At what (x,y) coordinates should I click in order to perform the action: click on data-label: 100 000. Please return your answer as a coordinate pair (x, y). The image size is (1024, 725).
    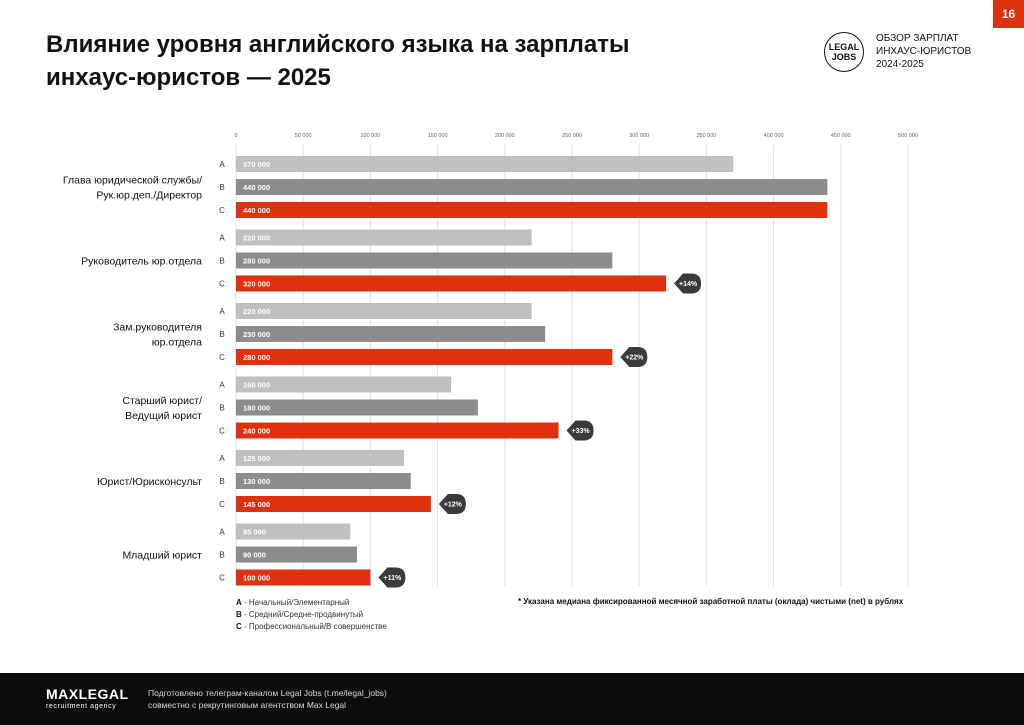
    Looking at the image, I should click on (256, 578).